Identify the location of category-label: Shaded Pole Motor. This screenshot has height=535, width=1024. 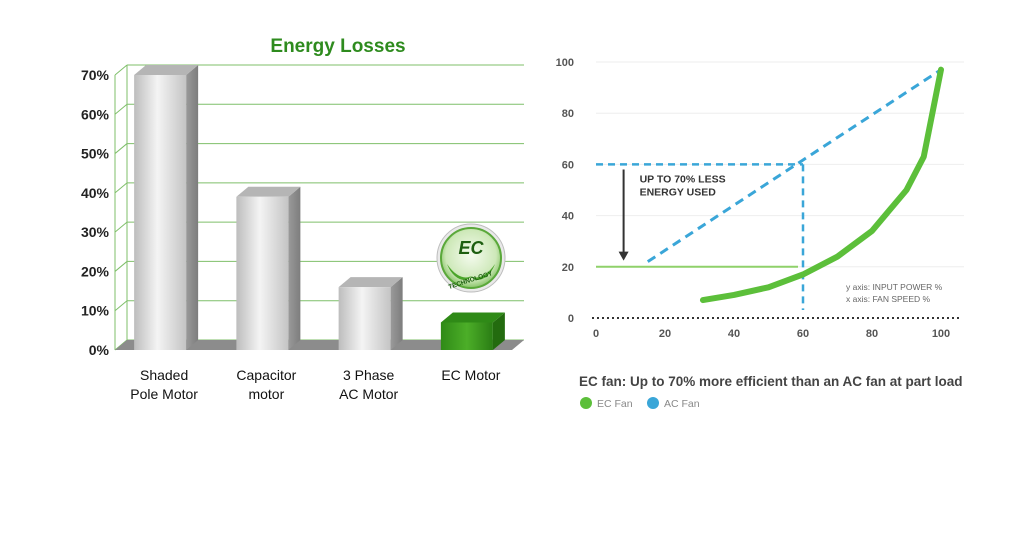
(164, 384).